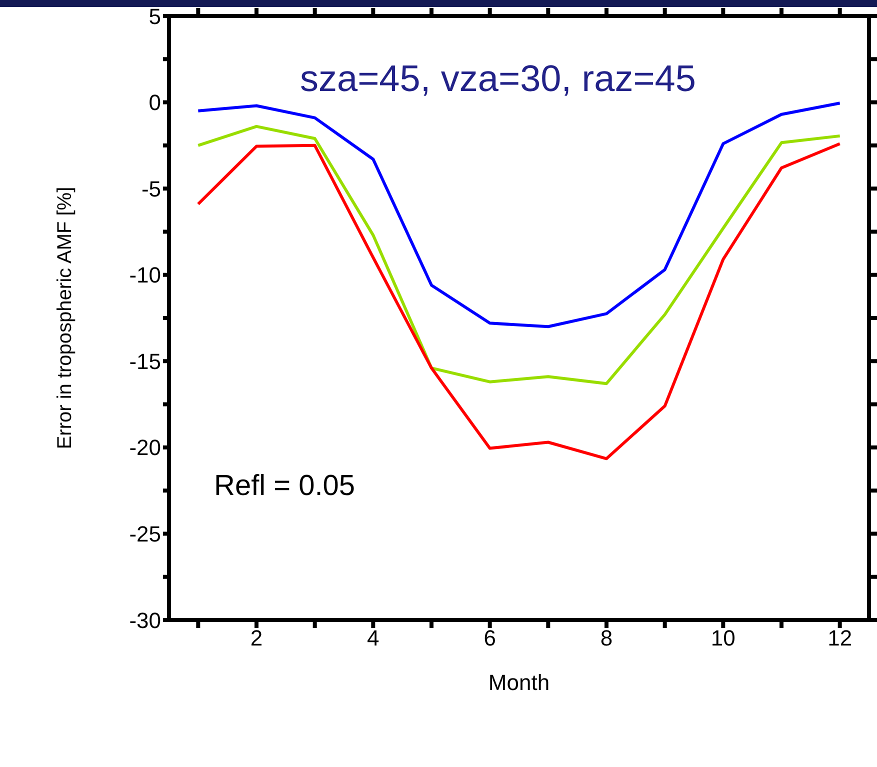 This screenshot has width=877, height=767. Describe the element at coordinates (373, 638) in the screenshot. I see `x-tick-label: 4` at that location.